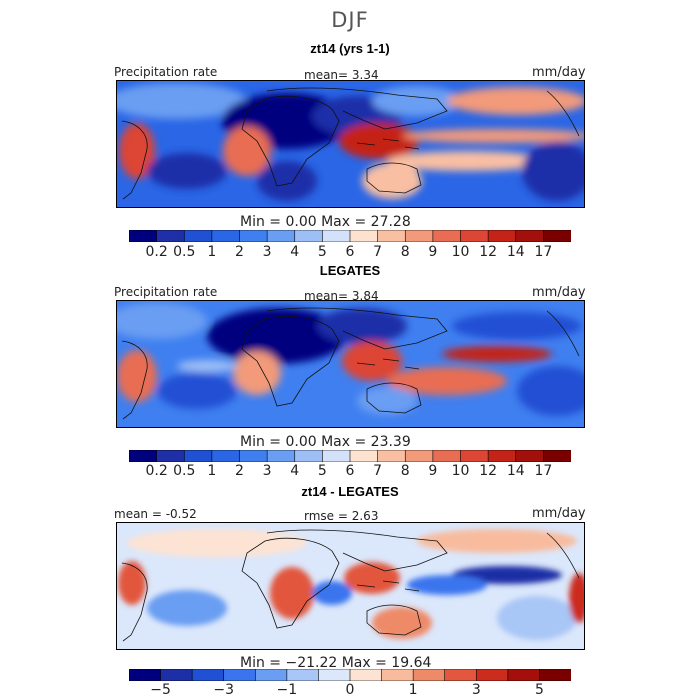  What do you see at coordinates (350, 364) in the screenshot?
I see `panel2-map` at bounding box center [350, 364].